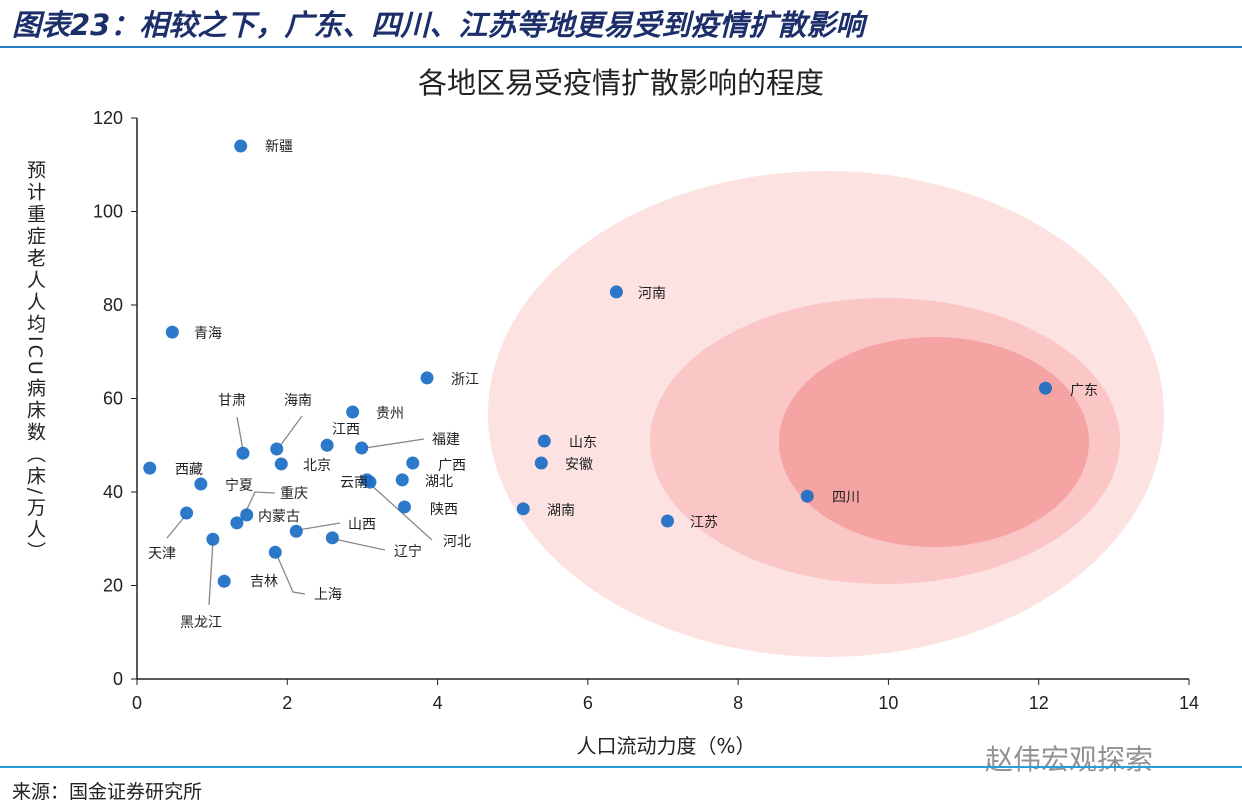  What do you see at coordinates (579, 465) in the screenshot?
I see `point-label: 安徽` at bounding box center [579, 465].